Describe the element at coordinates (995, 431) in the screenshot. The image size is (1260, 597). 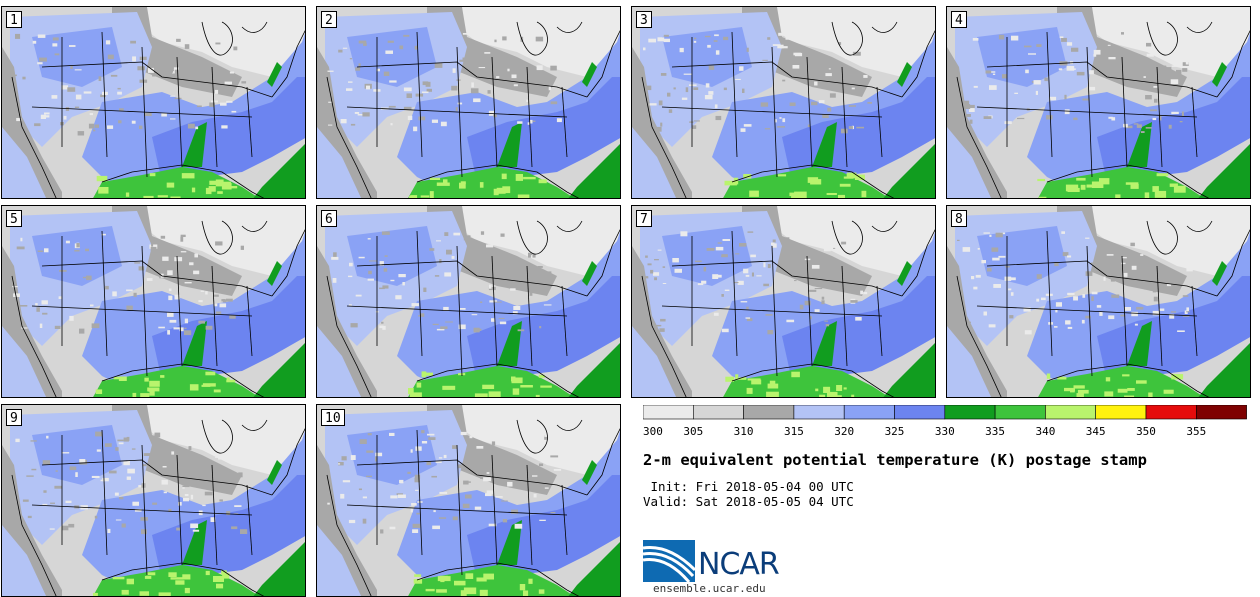
I see `colorbar-tick-label: 335` at that location.